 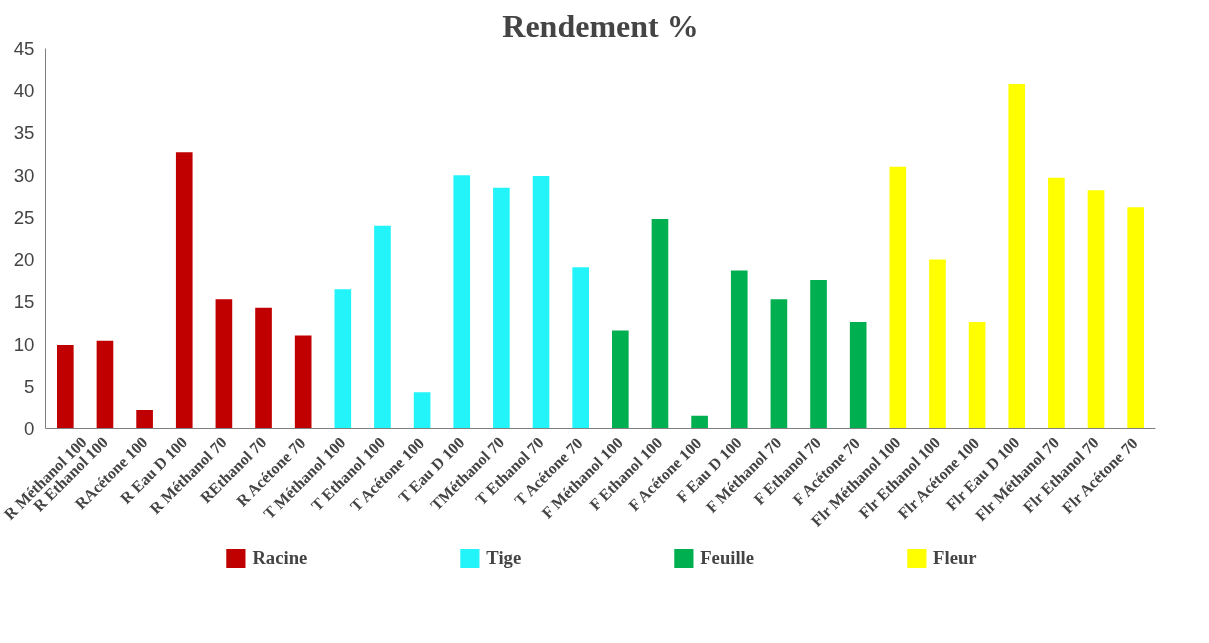 I want to click on y-tick-label: 40, so click(x=24, y=91).